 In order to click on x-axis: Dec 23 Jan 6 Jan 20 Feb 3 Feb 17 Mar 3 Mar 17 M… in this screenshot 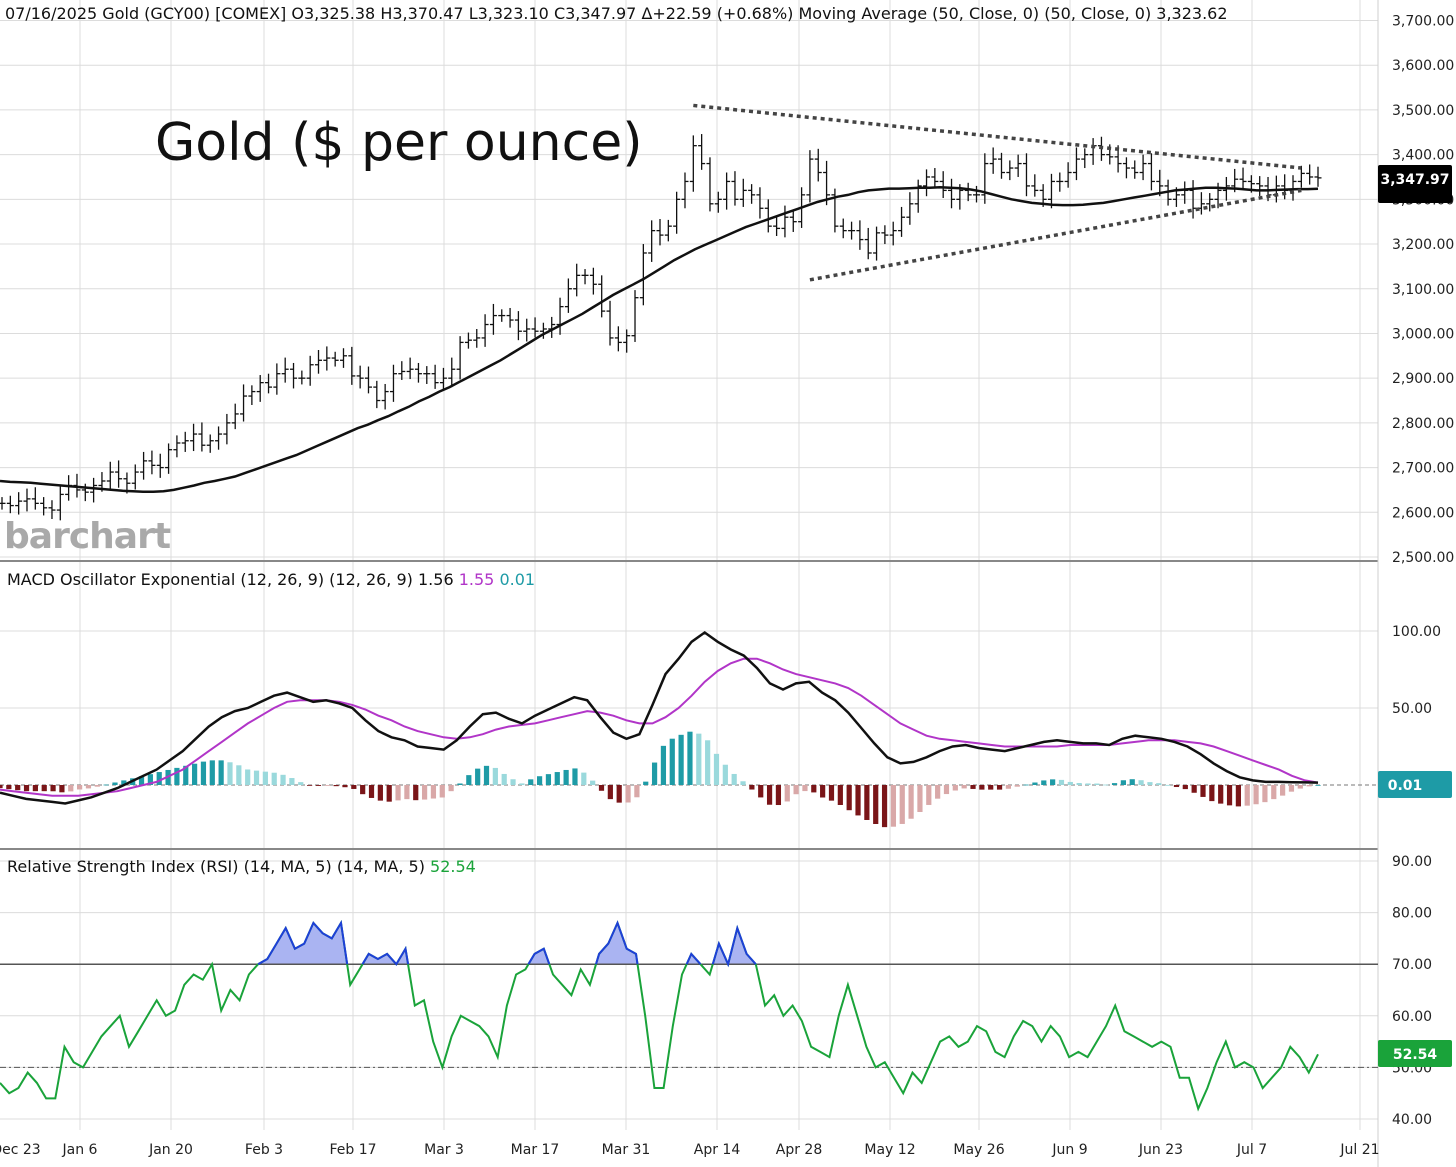, I will do `click(690, 1150)`.